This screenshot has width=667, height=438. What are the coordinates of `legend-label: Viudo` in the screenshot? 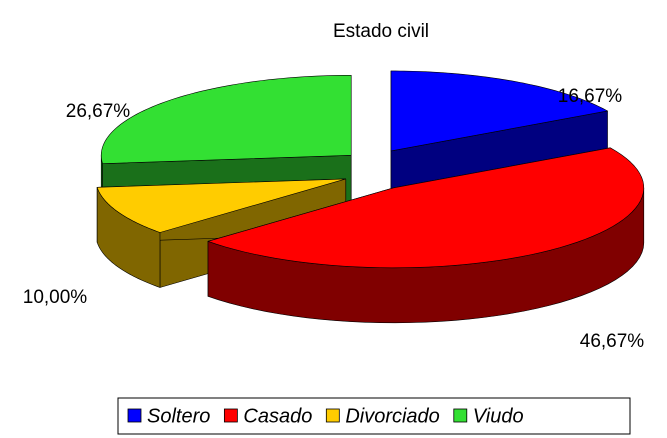 It's located at (498, 416).